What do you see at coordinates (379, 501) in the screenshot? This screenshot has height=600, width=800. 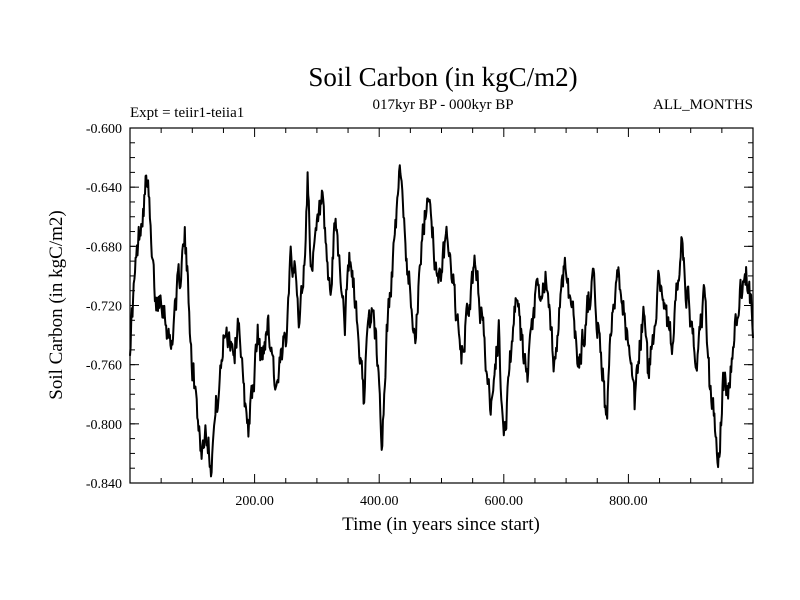 I see `x-tick-label: 400.00` at bounding box center [379, 501].